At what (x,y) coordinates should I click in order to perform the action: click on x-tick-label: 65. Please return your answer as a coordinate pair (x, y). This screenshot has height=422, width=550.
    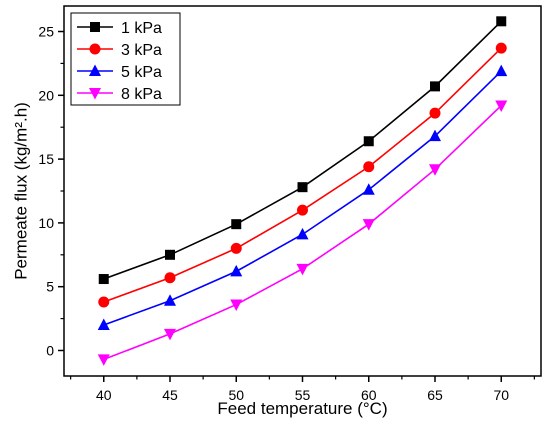
    Looking at the image, I should click on (435, 395).